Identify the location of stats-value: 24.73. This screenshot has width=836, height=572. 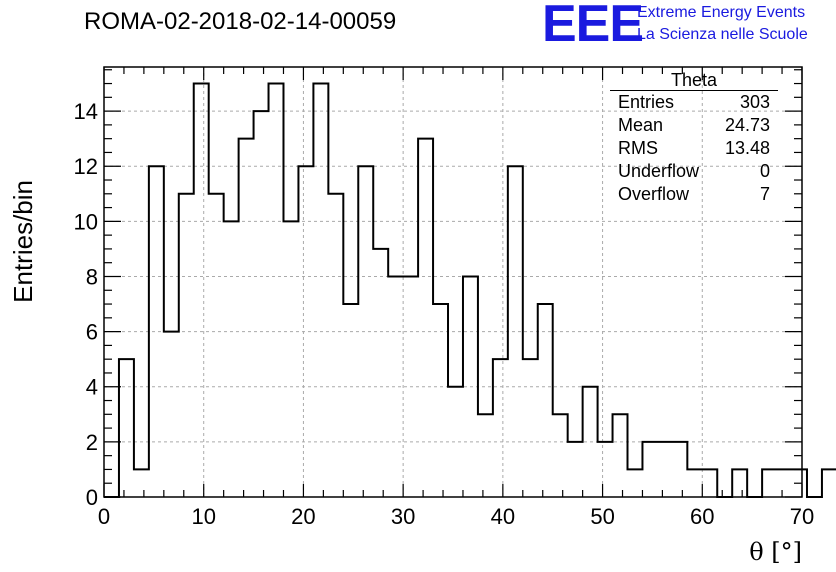
(747, 125).